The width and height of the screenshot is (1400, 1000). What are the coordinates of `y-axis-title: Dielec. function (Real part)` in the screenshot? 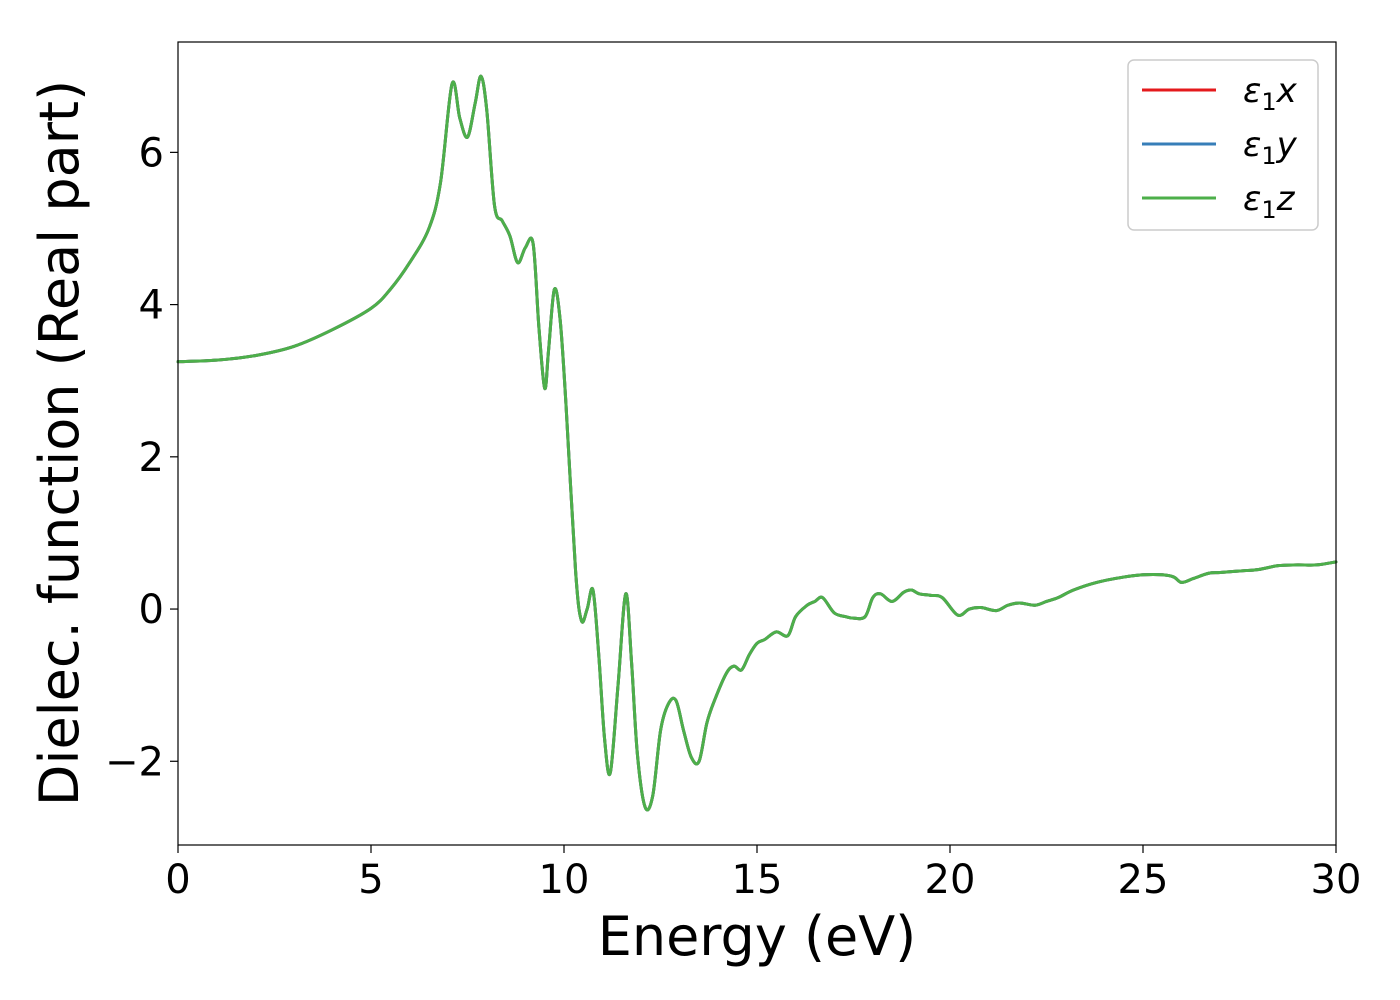 It's located at (59, 443).